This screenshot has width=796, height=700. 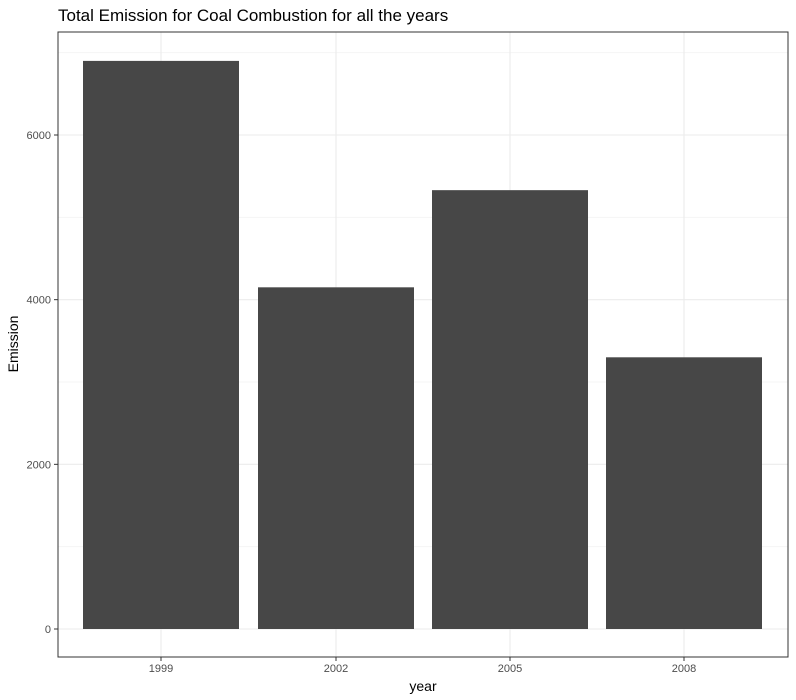 What do you see at coordinates (39, 465) in the screenshot?
I see `y-tick-label: 2000` at bounding box center [39, 465].